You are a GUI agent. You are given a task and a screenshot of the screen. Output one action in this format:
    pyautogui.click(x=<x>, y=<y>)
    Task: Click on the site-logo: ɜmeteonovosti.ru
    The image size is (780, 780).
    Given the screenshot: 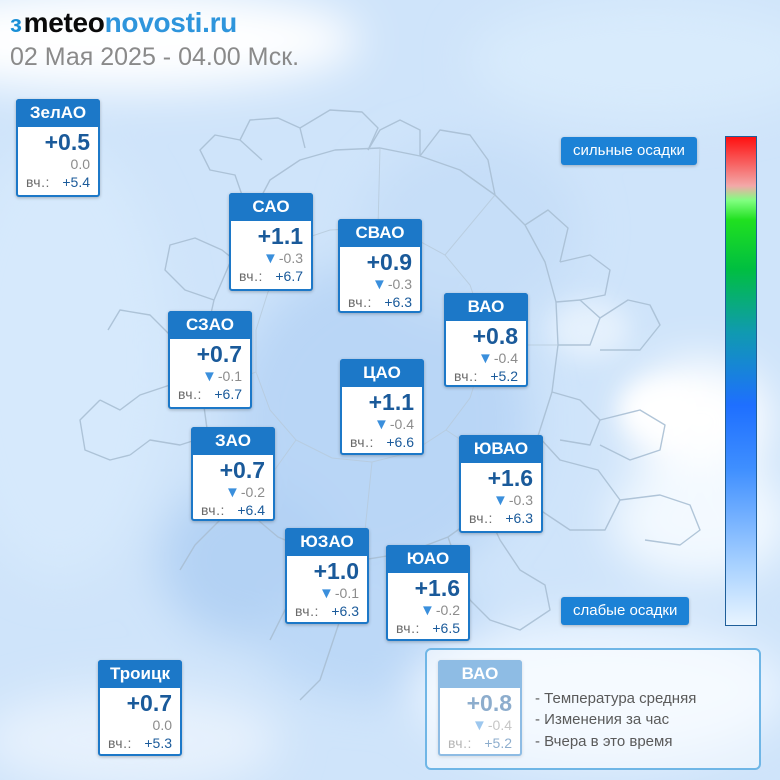 What is the action you would take?
    pyautogui.click(x=154, y=24)
    